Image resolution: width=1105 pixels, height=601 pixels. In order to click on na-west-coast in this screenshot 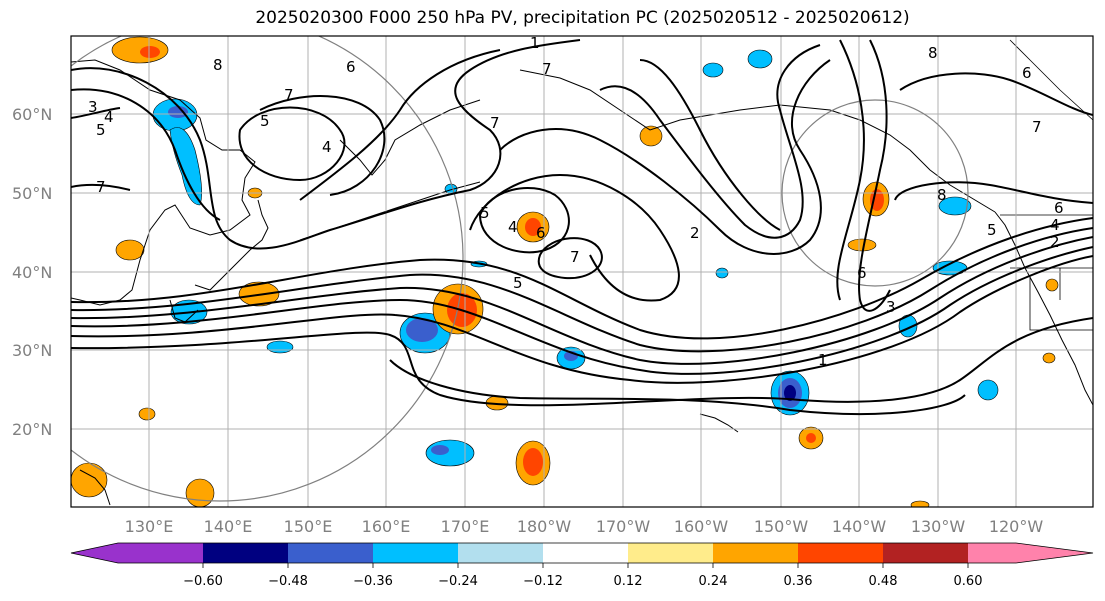, I will do `click(1043, 308)`.